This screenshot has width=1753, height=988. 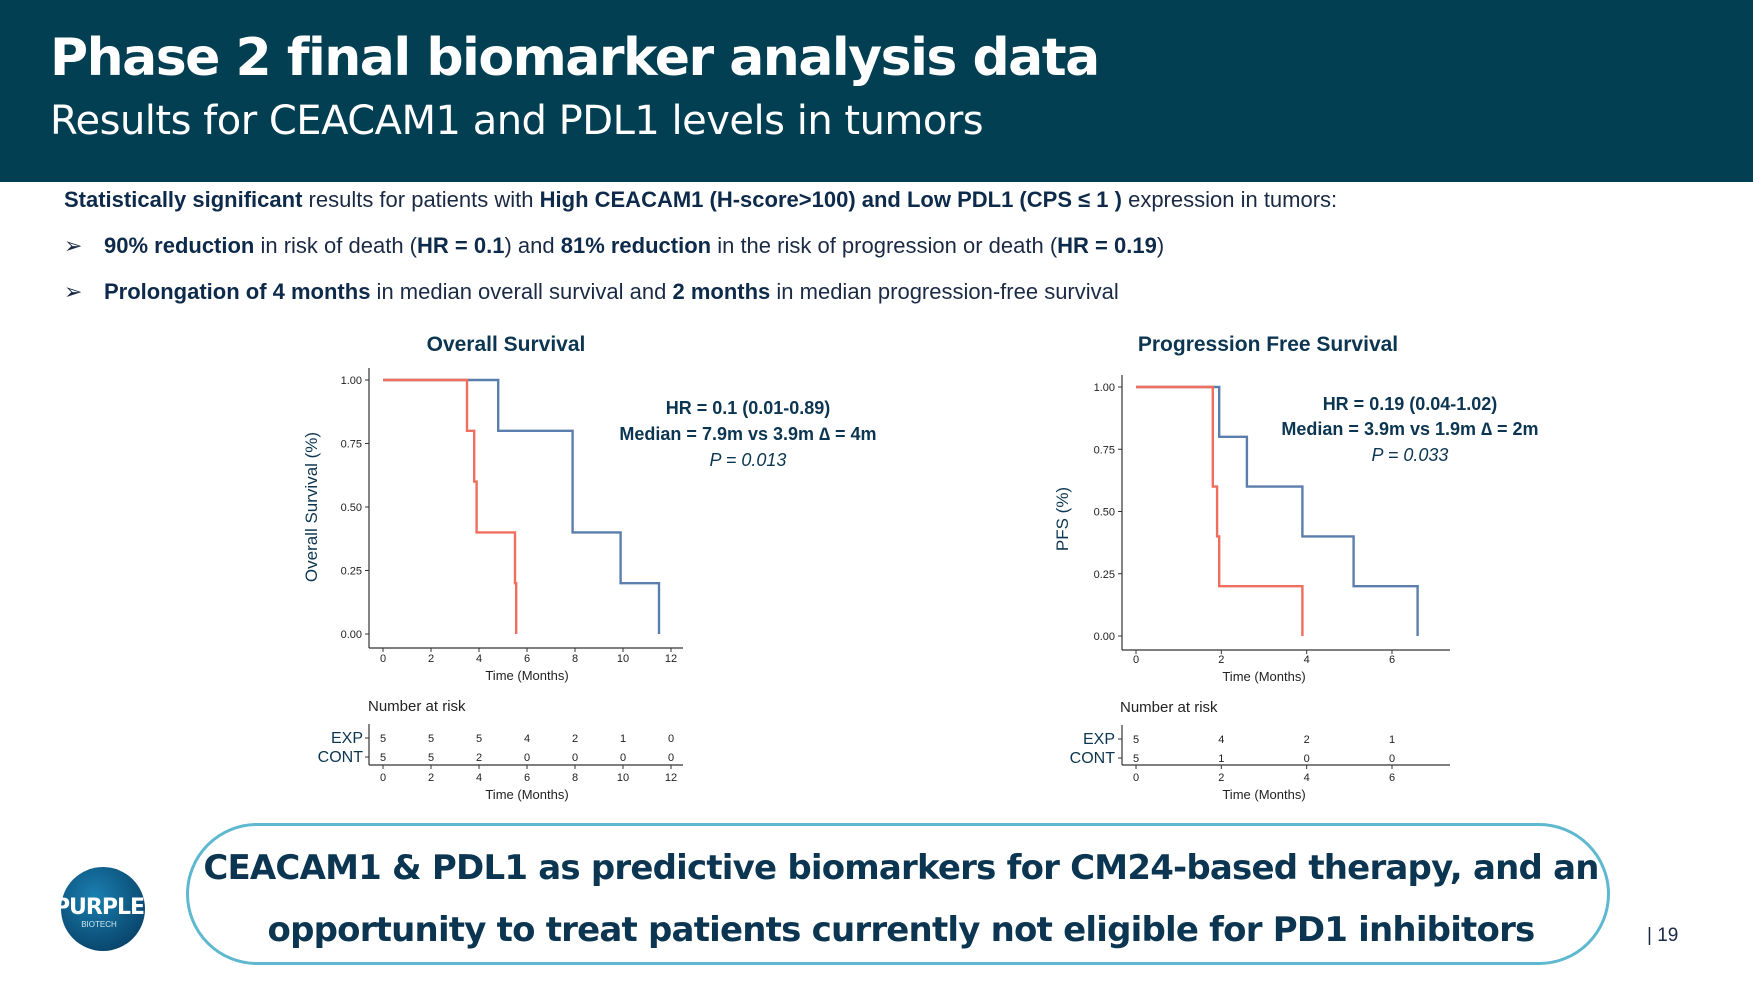 I want to click on bullet2-bold2: 2 months, so click(x=721, y=291).